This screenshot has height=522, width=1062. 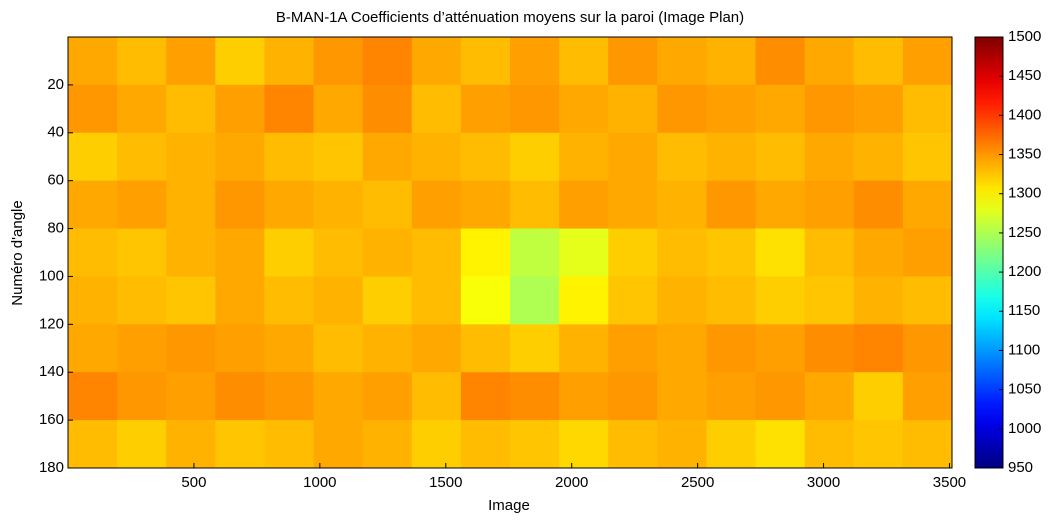 I want to click on colorbar-tick-label: 1450, so click(x=1024, y=75).